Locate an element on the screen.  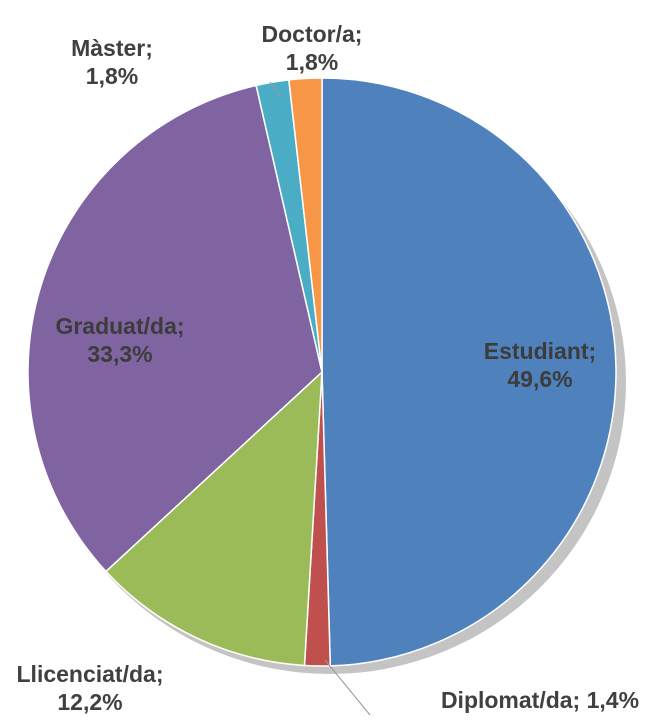
data-label: Graduat/da; 33,3% is located at coordinates (120, 340).